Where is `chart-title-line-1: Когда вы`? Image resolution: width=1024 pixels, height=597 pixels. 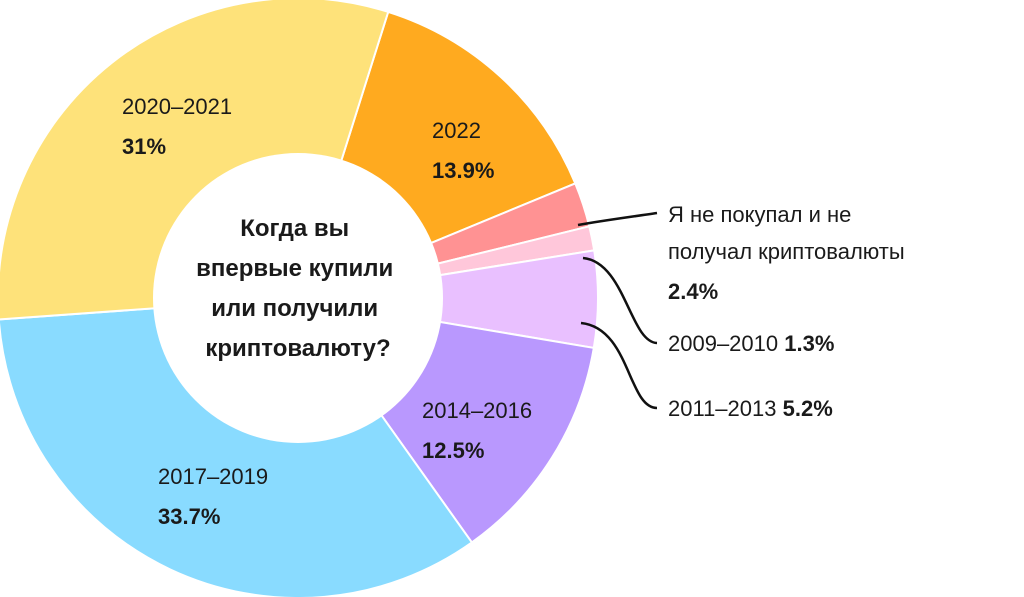 chart-title-line-1: Когда вы is located at coordinates (294, 228).